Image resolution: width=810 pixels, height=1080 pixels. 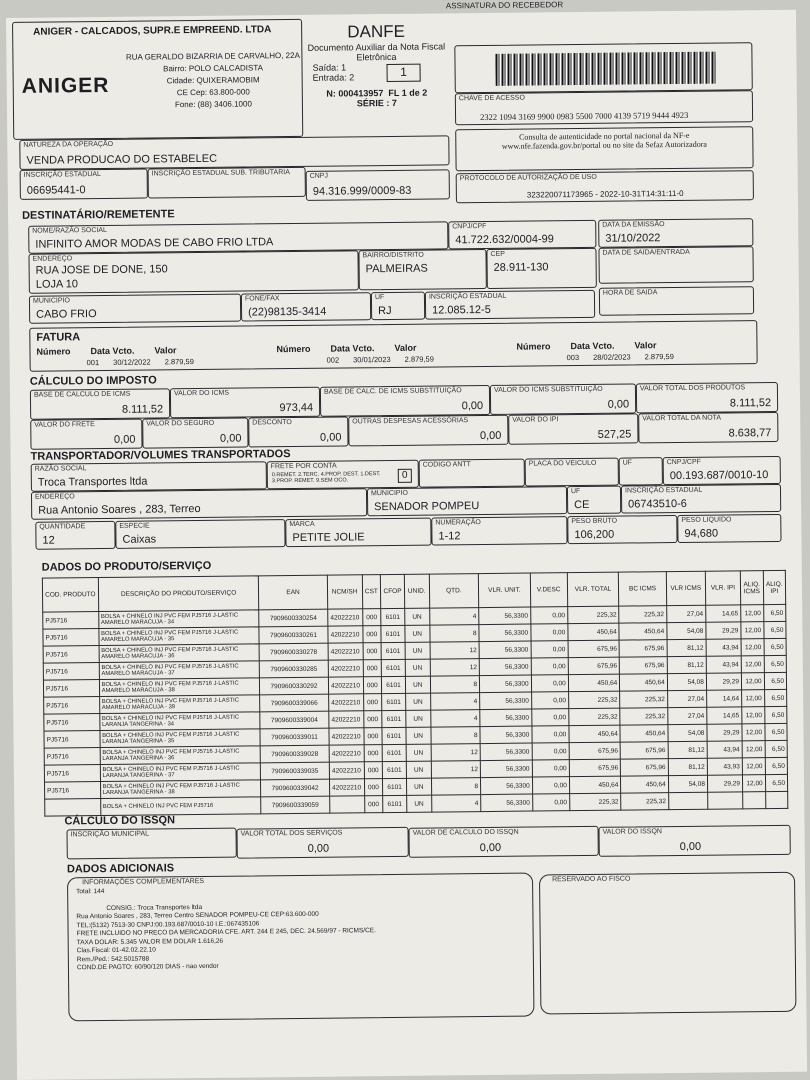 What do you see at coordinates (72, 756) in the screenshot?
I see `table-cell: PJ5716` at bounding box center [72, 756].